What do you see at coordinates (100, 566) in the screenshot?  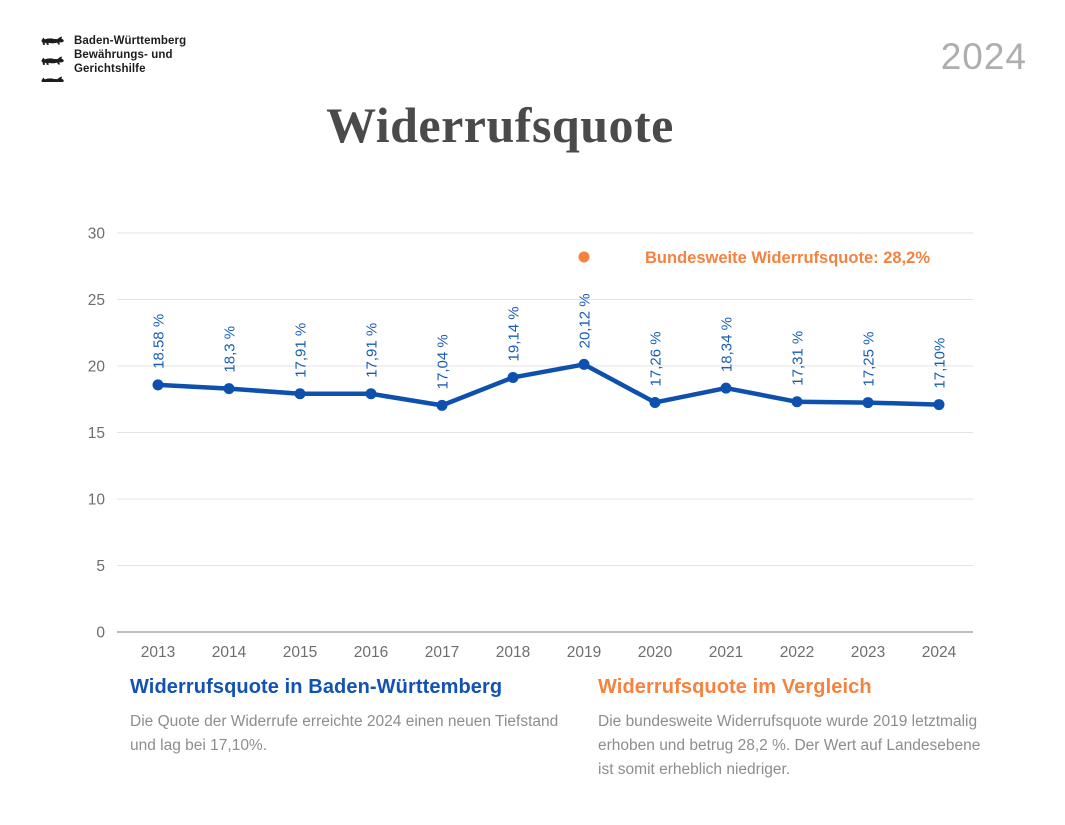 I see `y-tick-label: 5` at bounding box center [100, 566].